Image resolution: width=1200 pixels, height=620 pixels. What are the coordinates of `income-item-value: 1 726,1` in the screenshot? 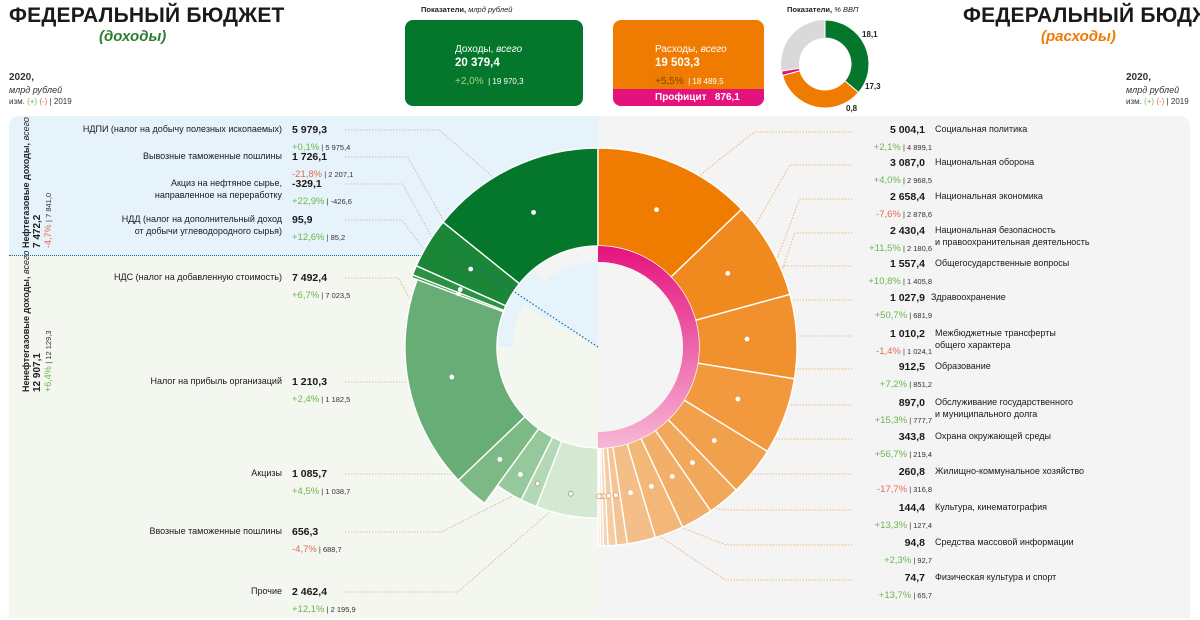 It's located at (310, 157).